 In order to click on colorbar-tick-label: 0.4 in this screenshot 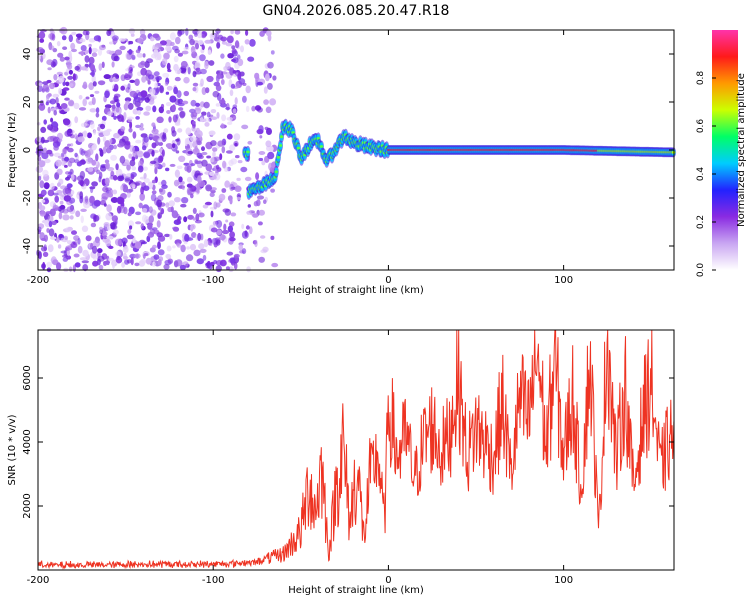, I will do `click(701, 174)`.